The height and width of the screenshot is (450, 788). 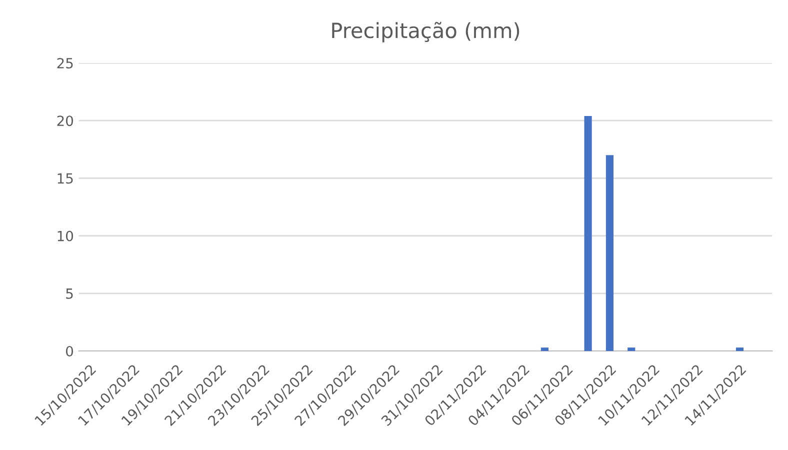 I want to click on y-tick-label: 5, so click(x=69, y=293).